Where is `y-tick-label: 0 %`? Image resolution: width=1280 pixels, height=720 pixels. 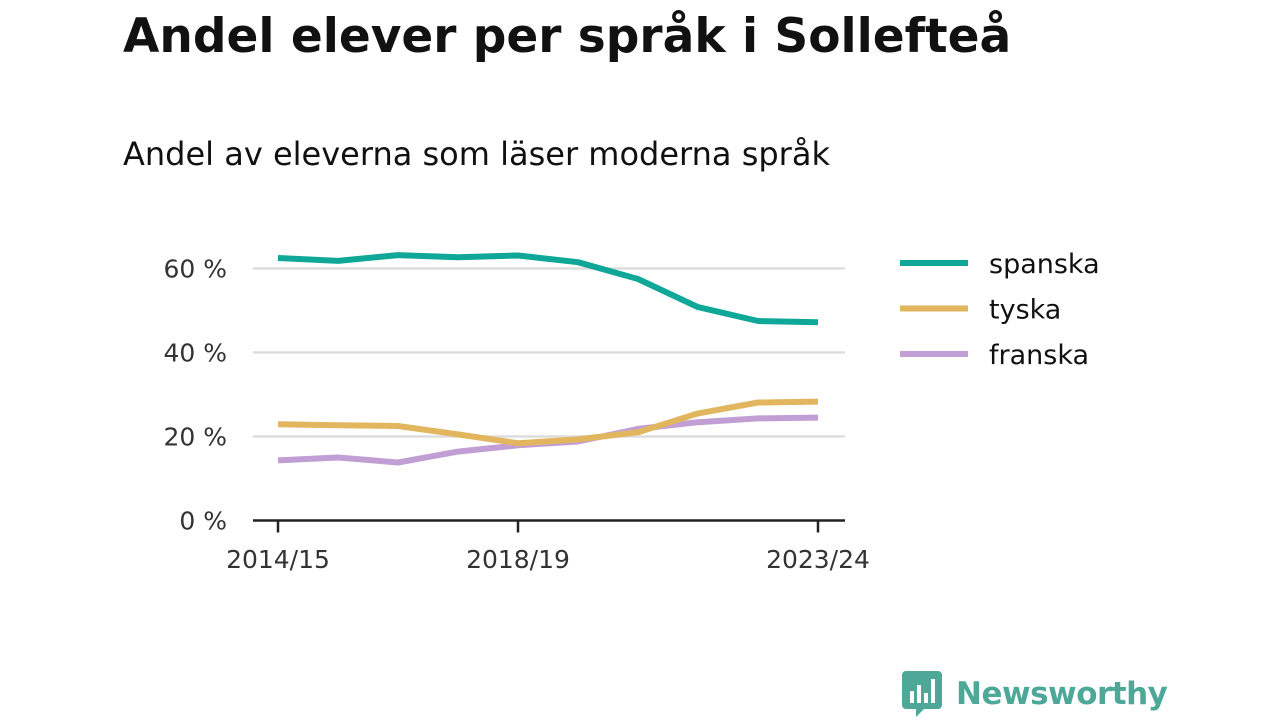 y-tick-label: 0 % is located at coordinates (203, 521).